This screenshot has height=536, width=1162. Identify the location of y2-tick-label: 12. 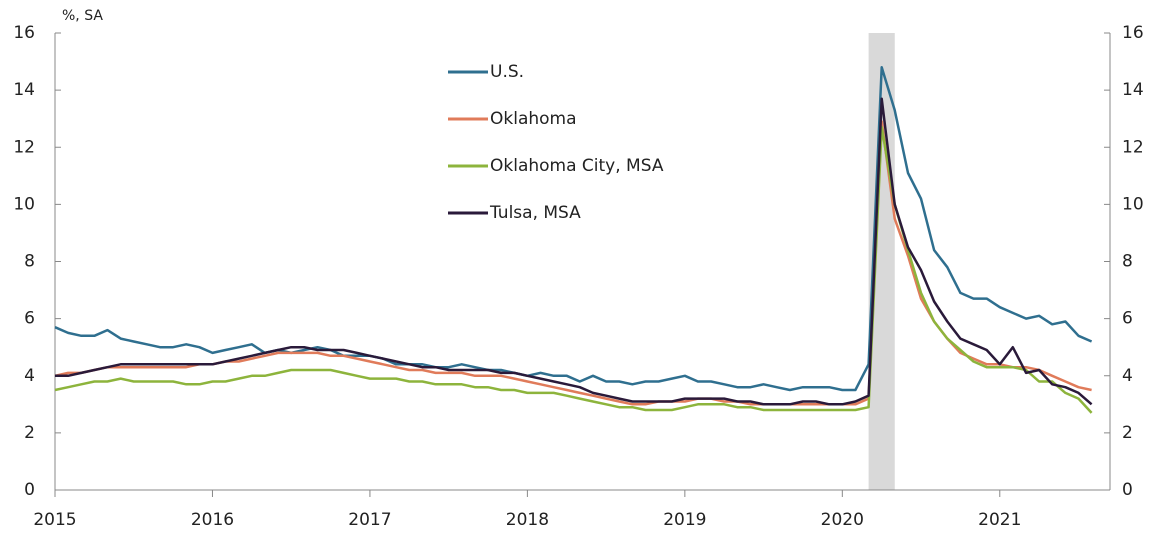
(1133, 147).